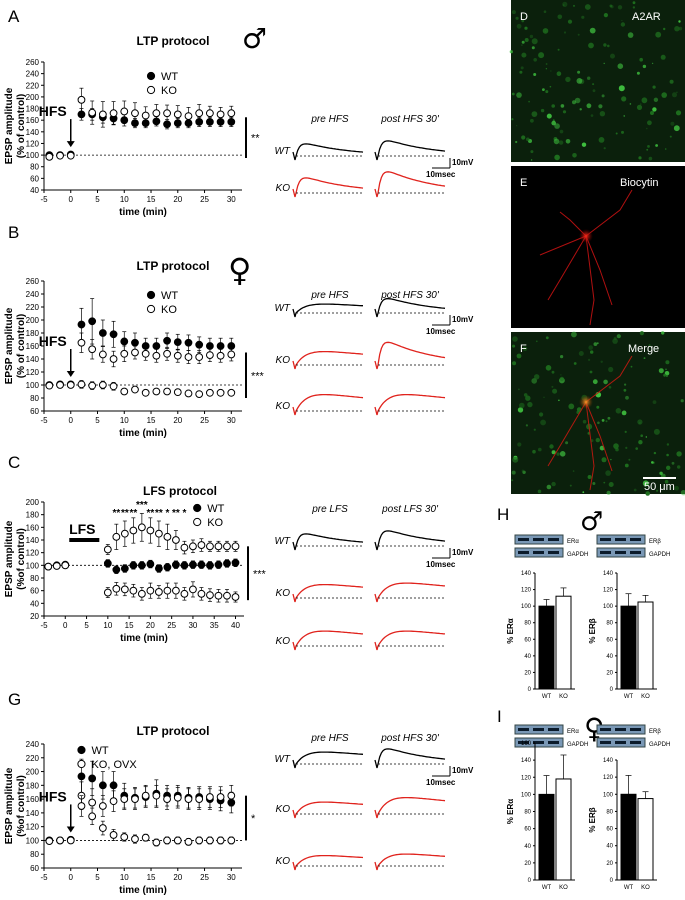 The image size is (685, 900). I want to click on y-tick-label: 20, so click(527, 673).